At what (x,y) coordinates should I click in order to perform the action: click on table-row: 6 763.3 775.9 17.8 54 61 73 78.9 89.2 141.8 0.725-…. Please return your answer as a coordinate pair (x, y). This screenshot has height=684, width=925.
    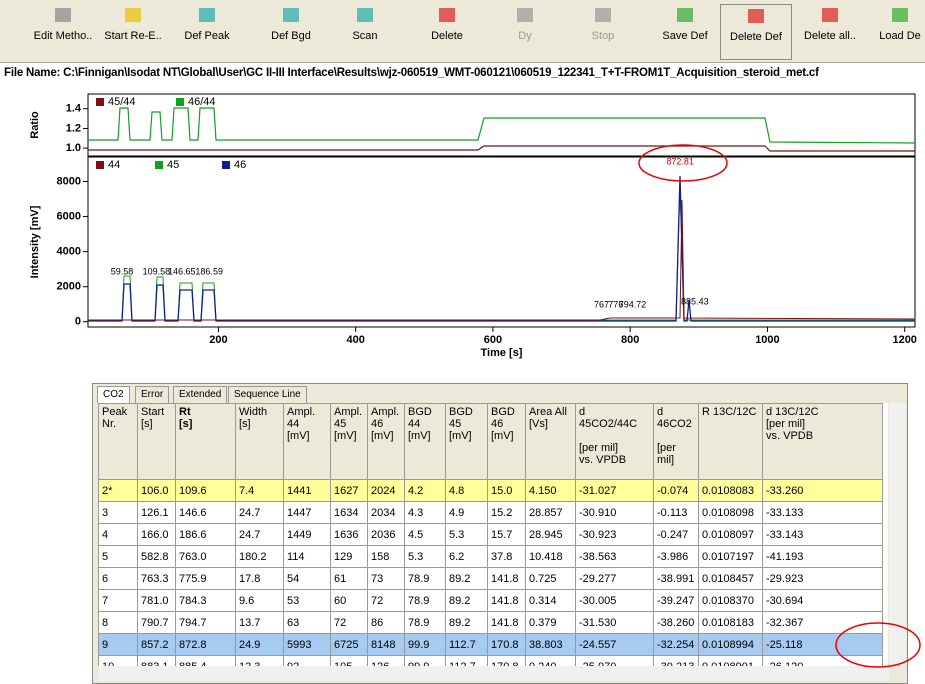
    Looking at the image, I should click on (490, 578).